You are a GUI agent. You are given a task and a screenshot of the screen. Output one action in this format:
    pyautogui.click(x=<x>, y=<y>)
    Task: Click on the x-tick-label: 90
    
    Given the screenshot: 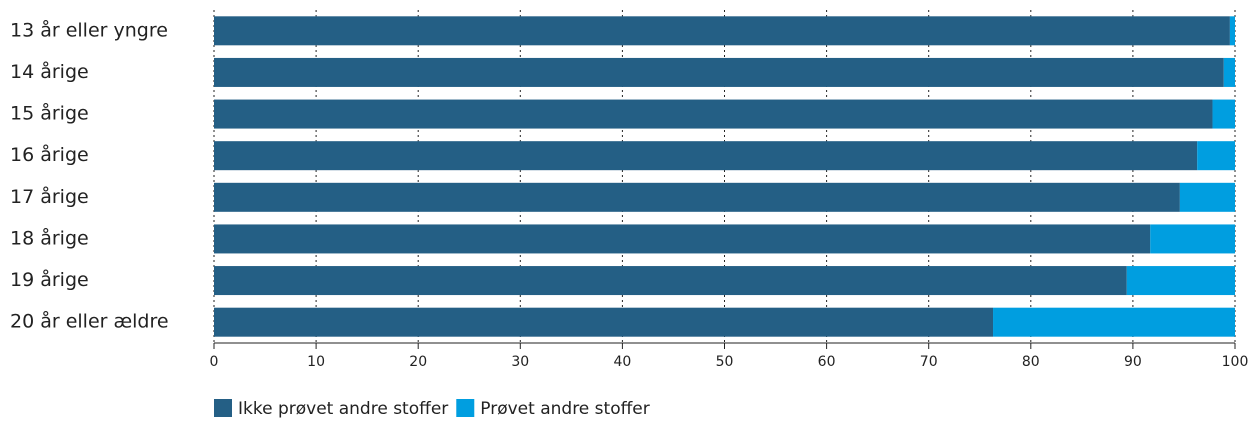 What is the action you would take?
    pyautogui.click(x=1133, y=362)
    